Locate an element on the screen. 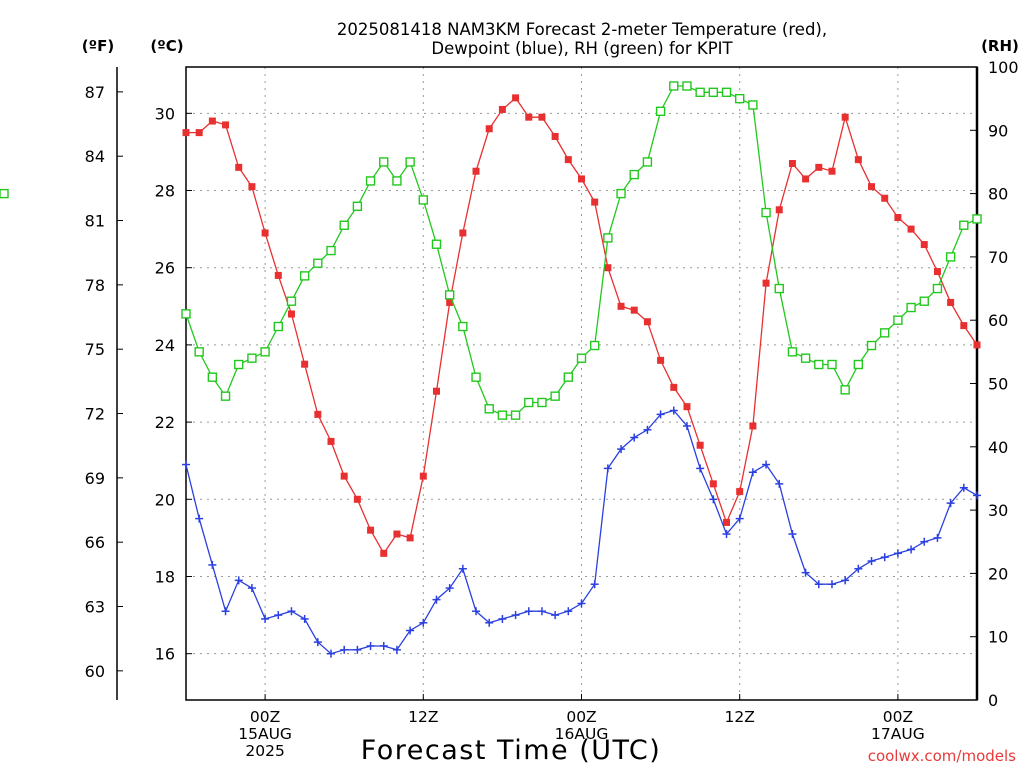 This screenshot has width=1024, height=768. x-tick-label-2-1: 16AUG is located at coordinates (582, 734).